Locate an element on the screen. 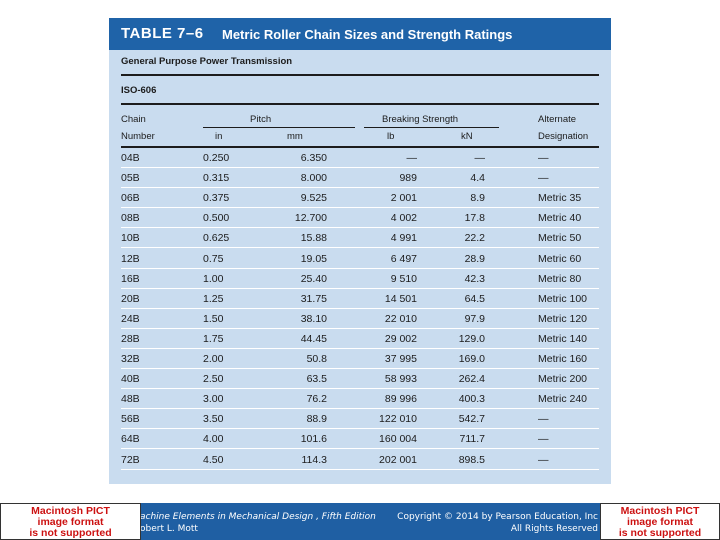 This screenshot has height=540, width=720. breaking-kn-cell: 22.2 is located at coordinates (474, 238).